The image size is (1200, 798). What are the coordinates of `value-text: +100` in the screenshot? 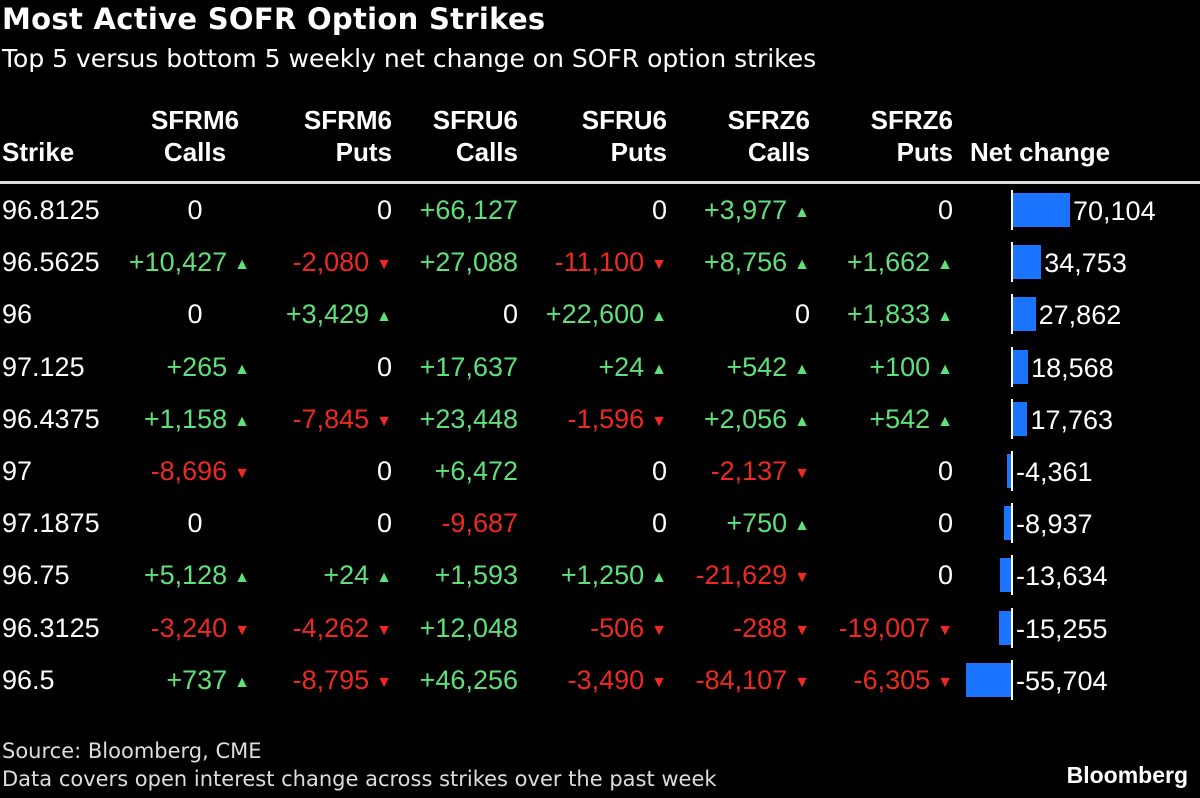 It's located at (900, 366).